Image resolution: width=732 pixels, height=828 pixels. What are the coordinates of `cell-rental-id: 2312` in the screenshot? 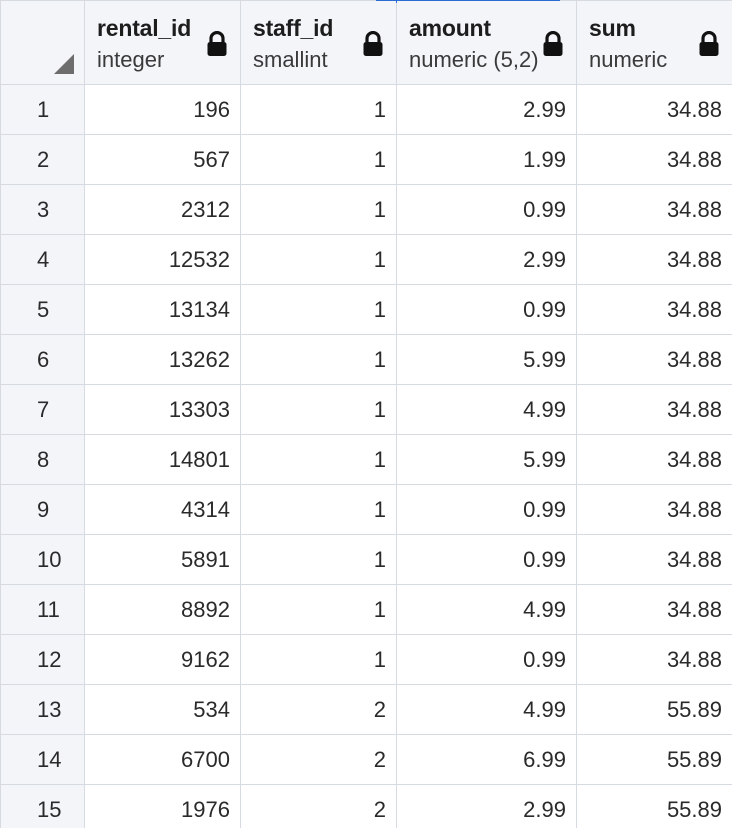 It's located at (162, 209).